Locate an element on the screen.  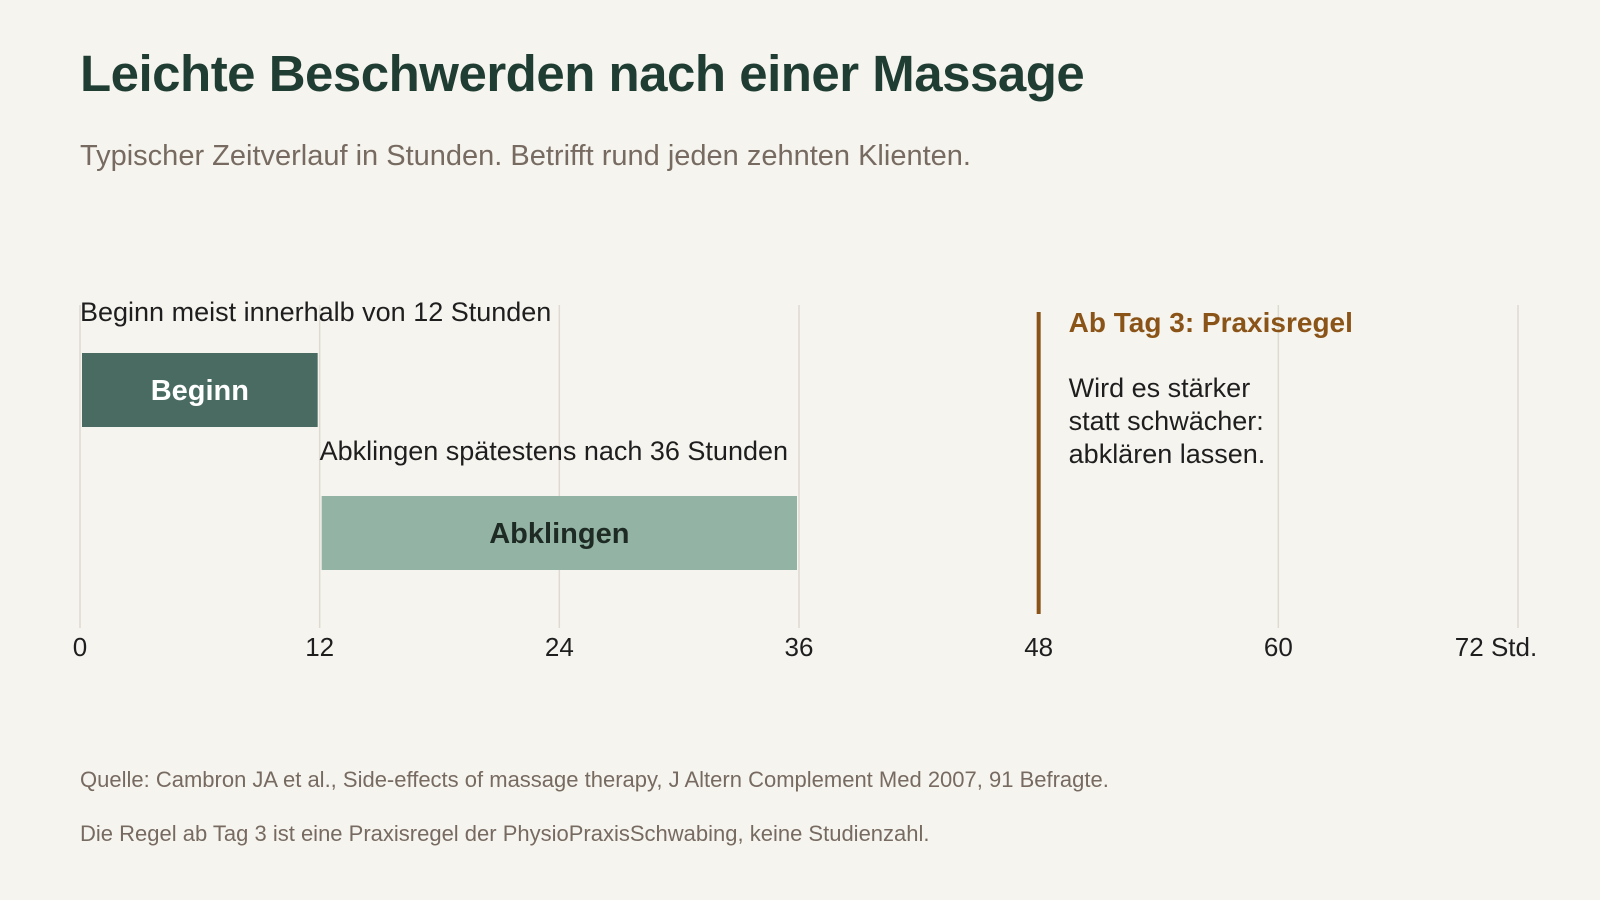
x-tick-label: 60 is located at coordinates (1278, 647).